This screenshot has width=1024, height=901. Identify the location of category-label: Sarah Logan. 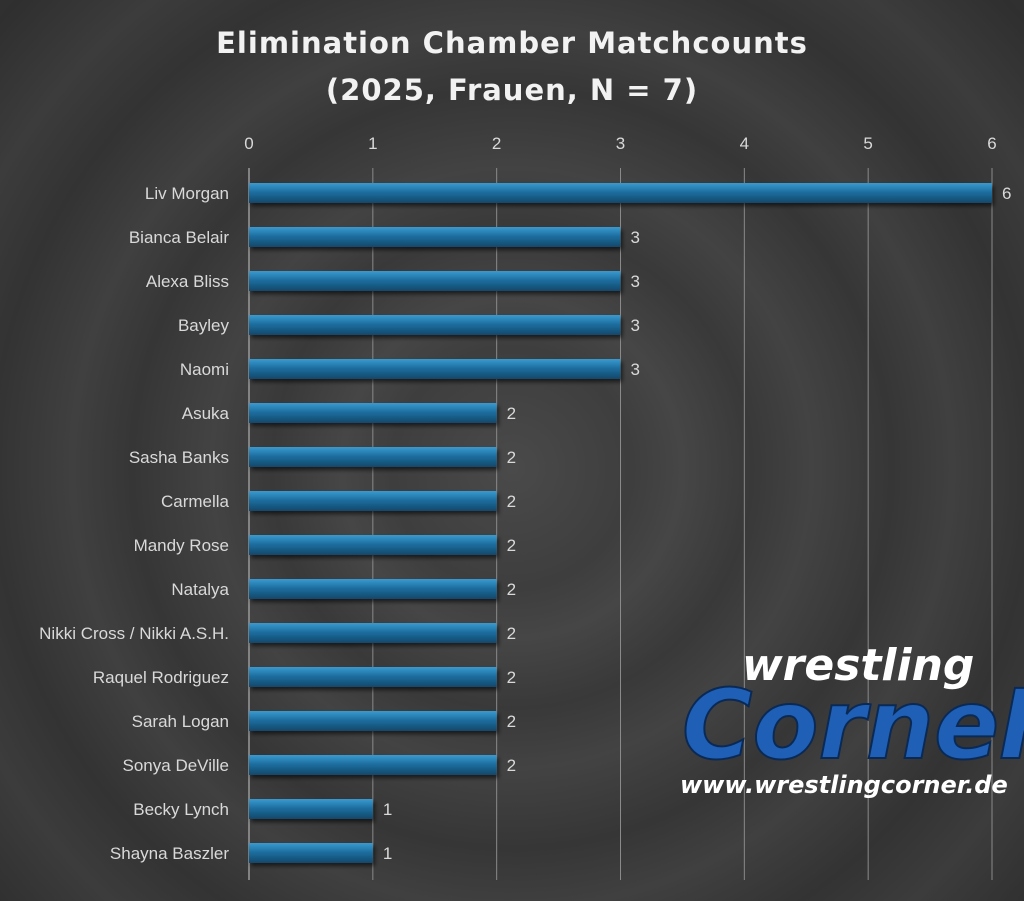
(180, 721).